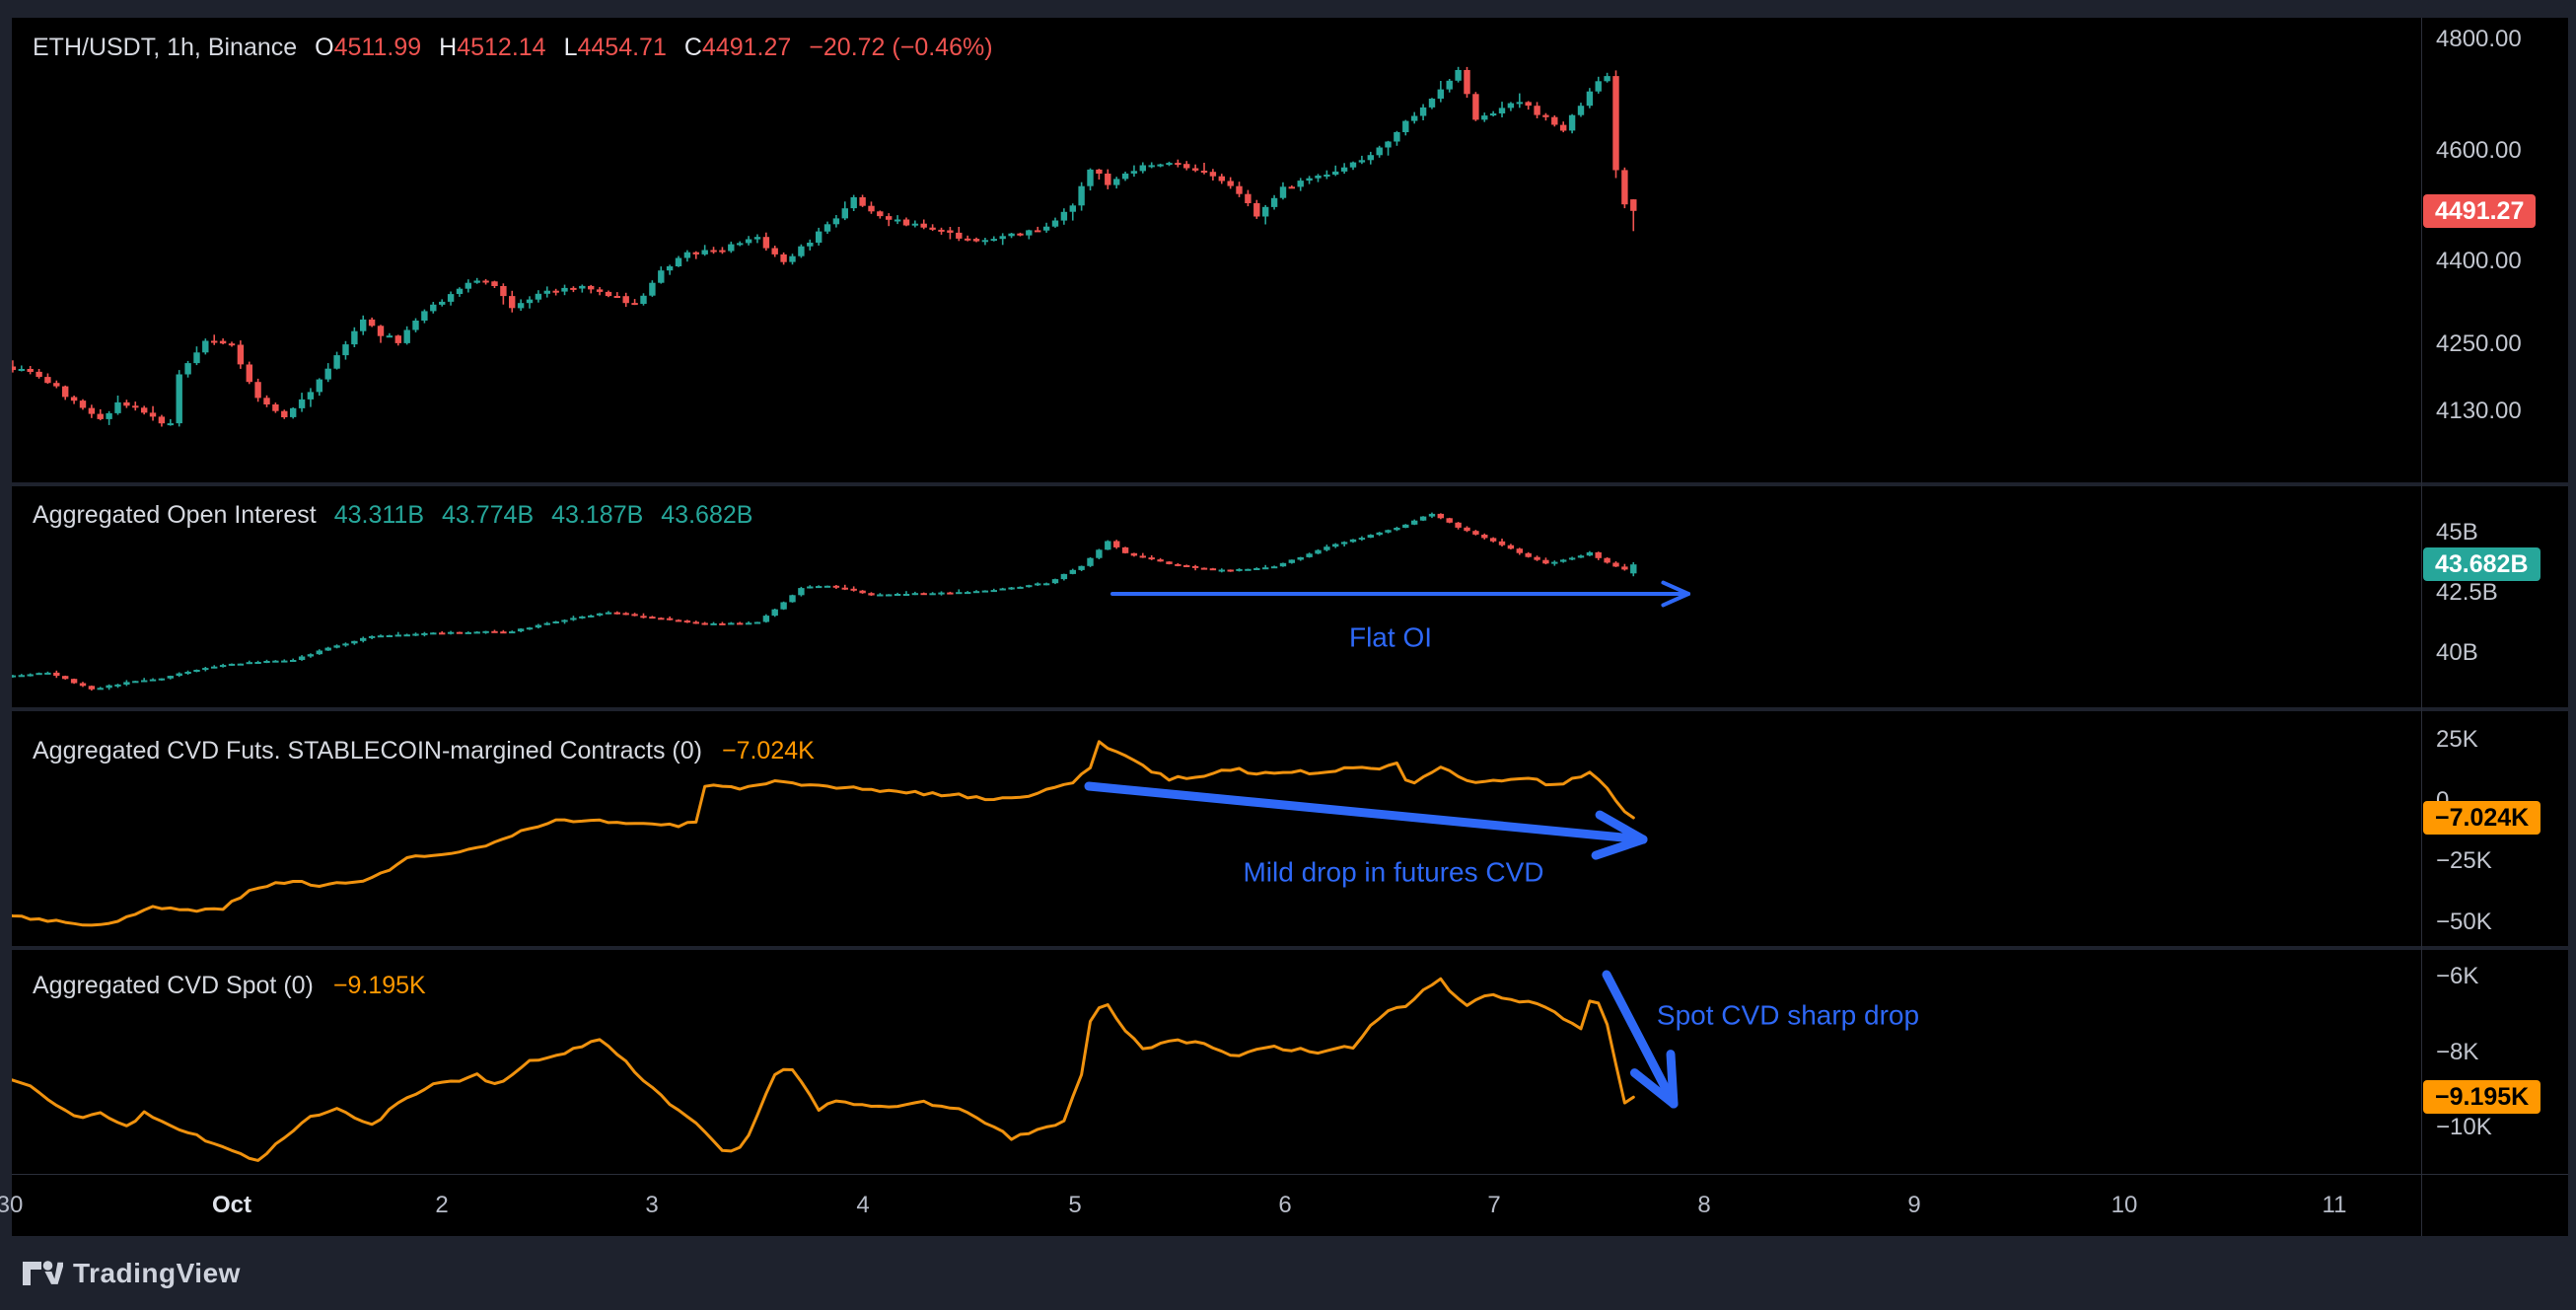  I want to click on time-axis-tick: 3, so click(652, 1205).